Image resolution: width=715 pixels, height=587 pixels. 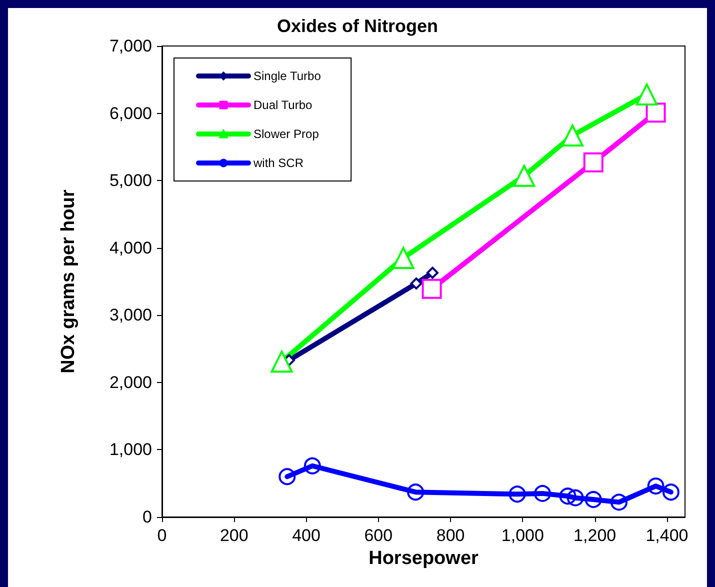 What do you see at coordinates (283, 105) in the screenshot?
I see `legend-label: Dual Turbo` at bounding box center [283, 105].